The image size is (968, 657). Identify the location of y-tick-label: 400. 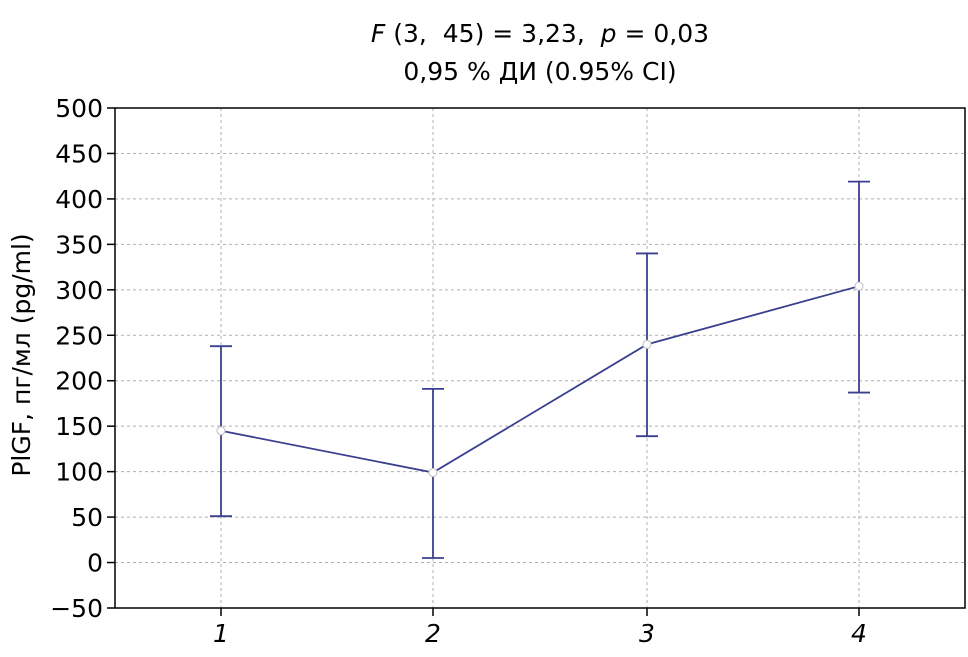
(79, 199).